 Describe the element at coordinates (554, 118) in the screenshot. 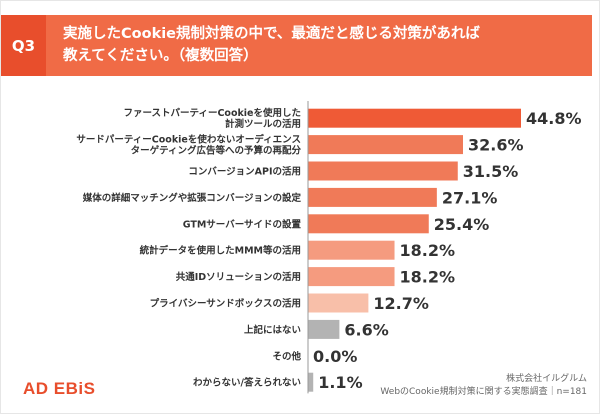

I see `value-label: 44.8%` at that location.